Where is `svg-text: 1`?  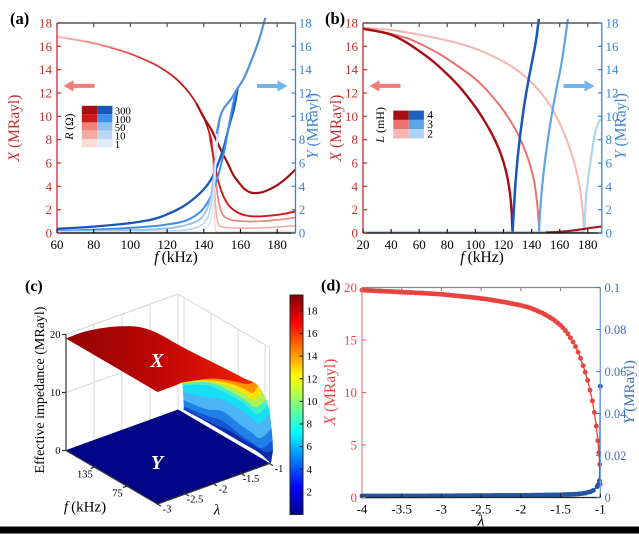 svg-text: 1 is located at coordinates (117, 145).